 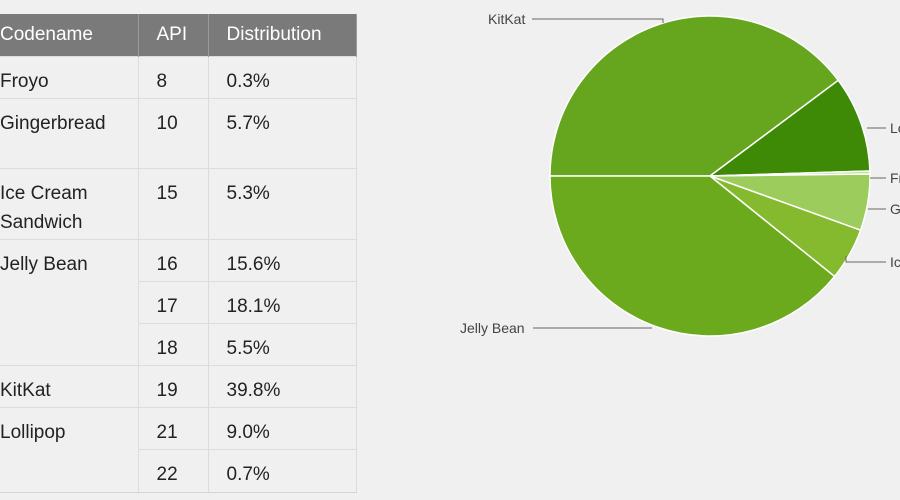 What do you see at coordinates (282, 133) in the screenshot?
I see `cell-distribution: 5.7%` at bounding box center [282, 133].